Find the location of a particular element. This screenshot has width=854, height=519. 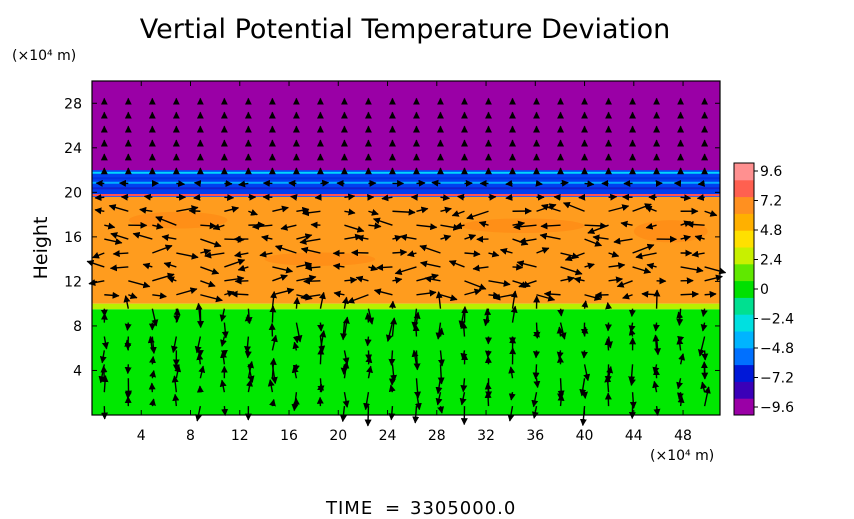

x-tick-label: 8 is located at coordinates (190, 436).